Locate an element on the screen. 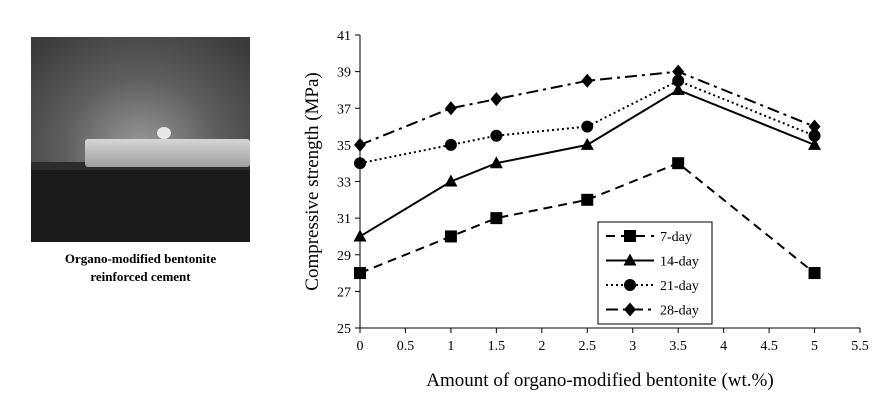 The image size is (887, 401). chart-legend: 7-day 14-day 21-day 28-day is located at coordinates (655, 273).